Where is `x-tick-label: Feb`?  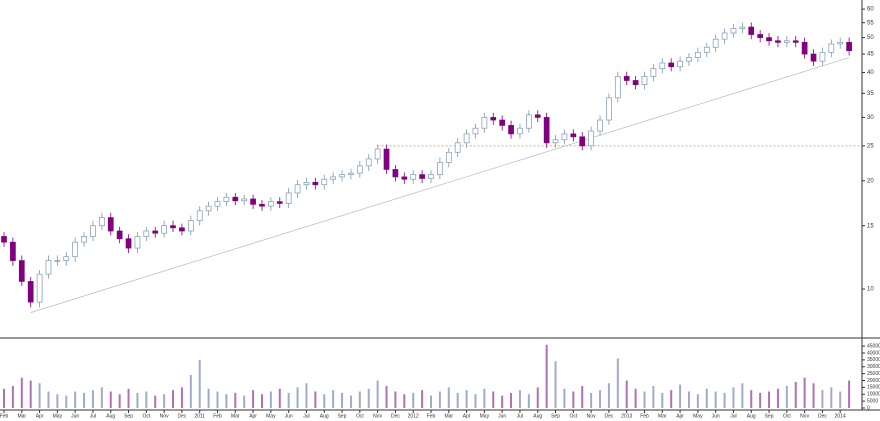 x-tick-label: Feb is located at coordinates (217, 416).